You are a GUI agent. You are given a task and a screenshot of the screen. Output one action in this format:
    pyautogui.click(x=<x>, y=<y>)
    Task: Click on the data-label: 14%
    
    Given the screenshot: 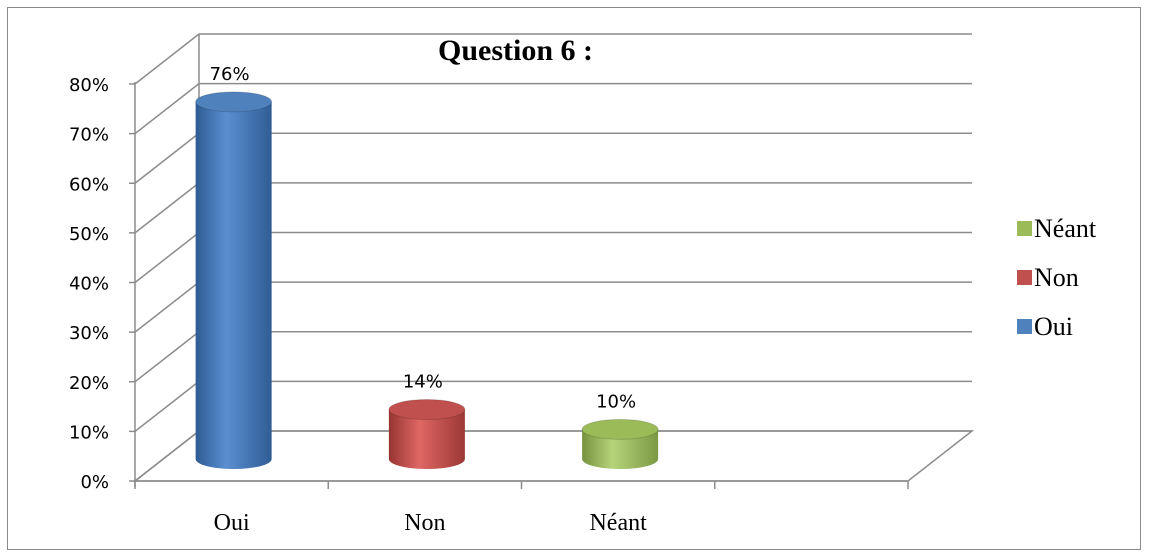 What is the action you would take?
    pyautogui.click(x=423, y=382)
    